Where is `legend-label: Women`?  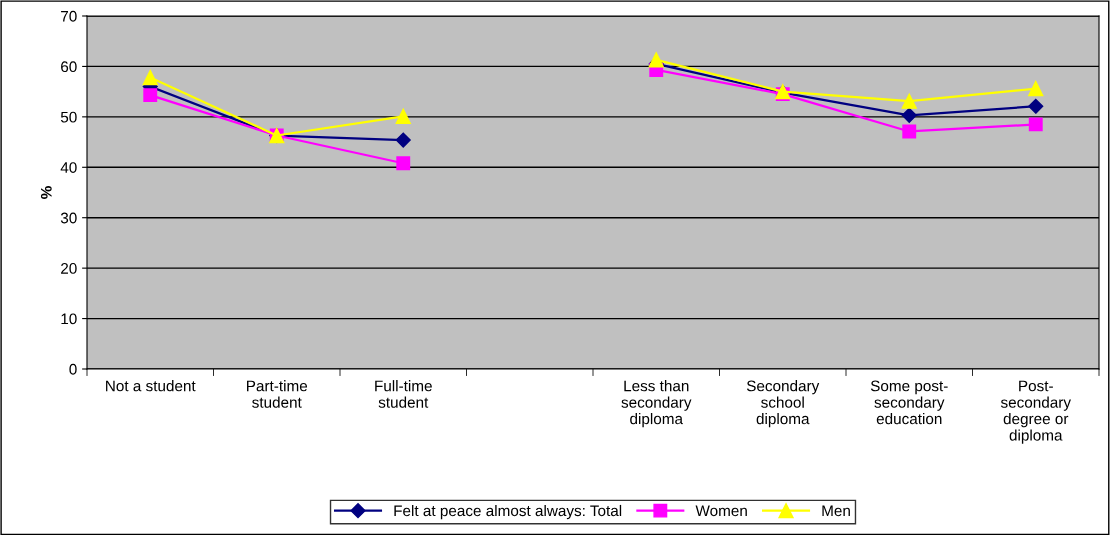
legend-label: Women is located at coordinates (721, 511).